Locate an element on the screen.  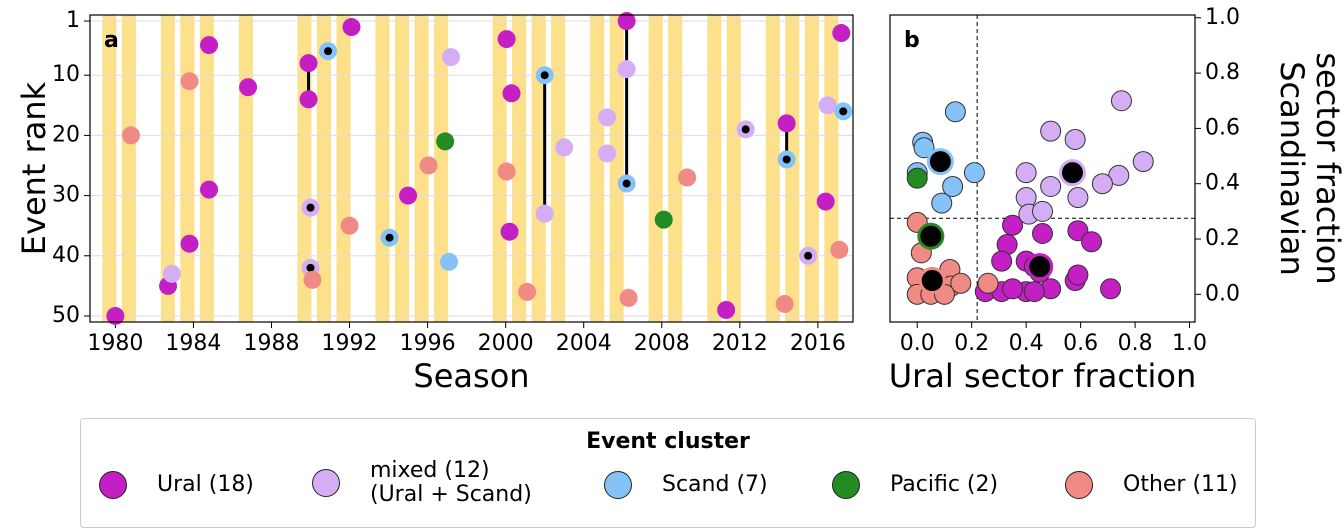
x-tick-label: 2004 is located at coordinates (584, 343).